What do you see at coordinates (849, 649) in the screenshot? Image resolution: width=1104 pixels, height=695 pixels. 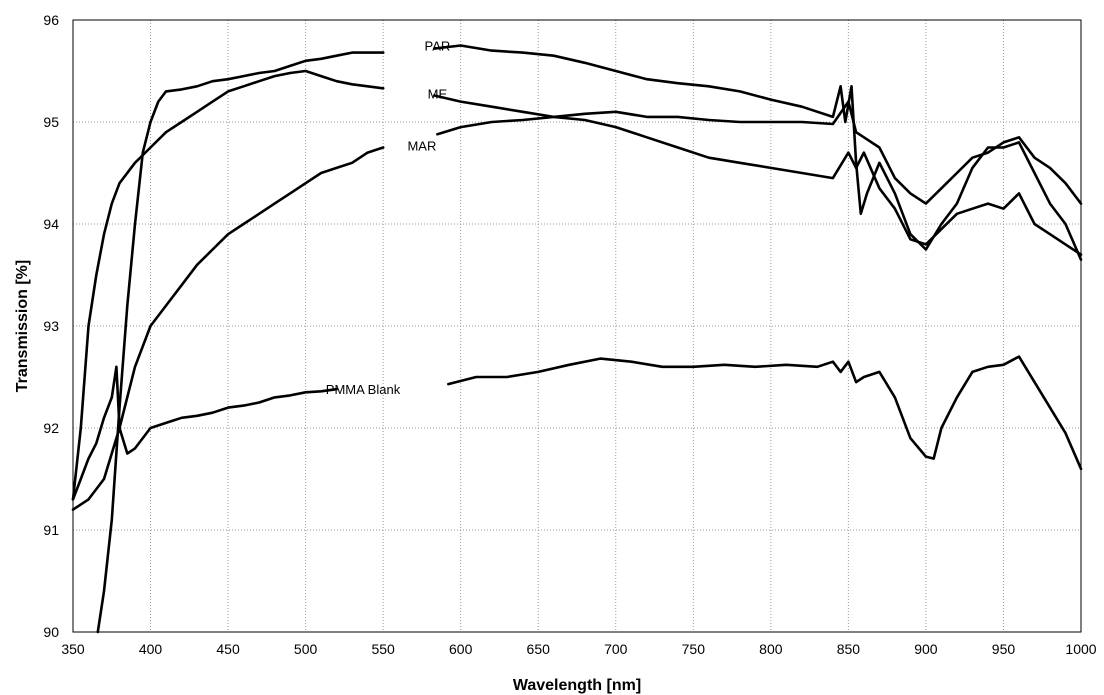 I see `x-tick-label: 850` at bounding box center [849, 649].